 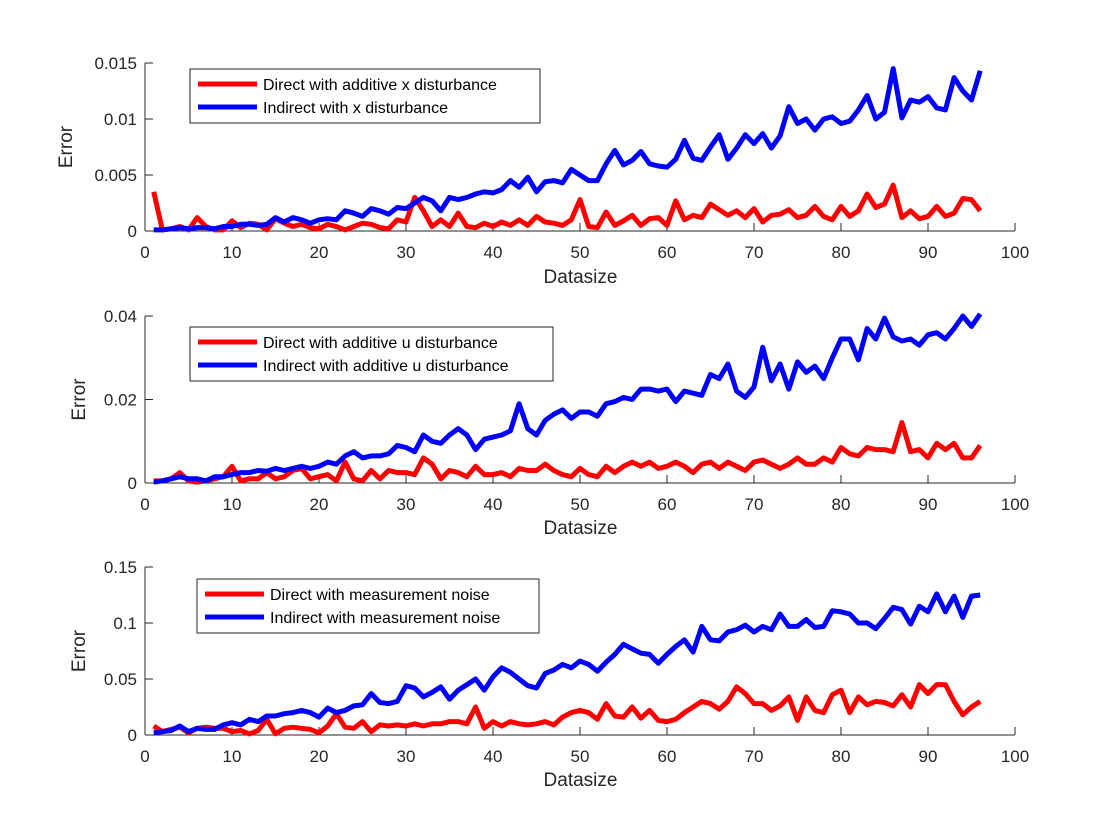 What do you see at coordinates (380, 595) in the screenshot?
I see `legend-label: Direct with measurement noise` at bounding box center [380, 595].